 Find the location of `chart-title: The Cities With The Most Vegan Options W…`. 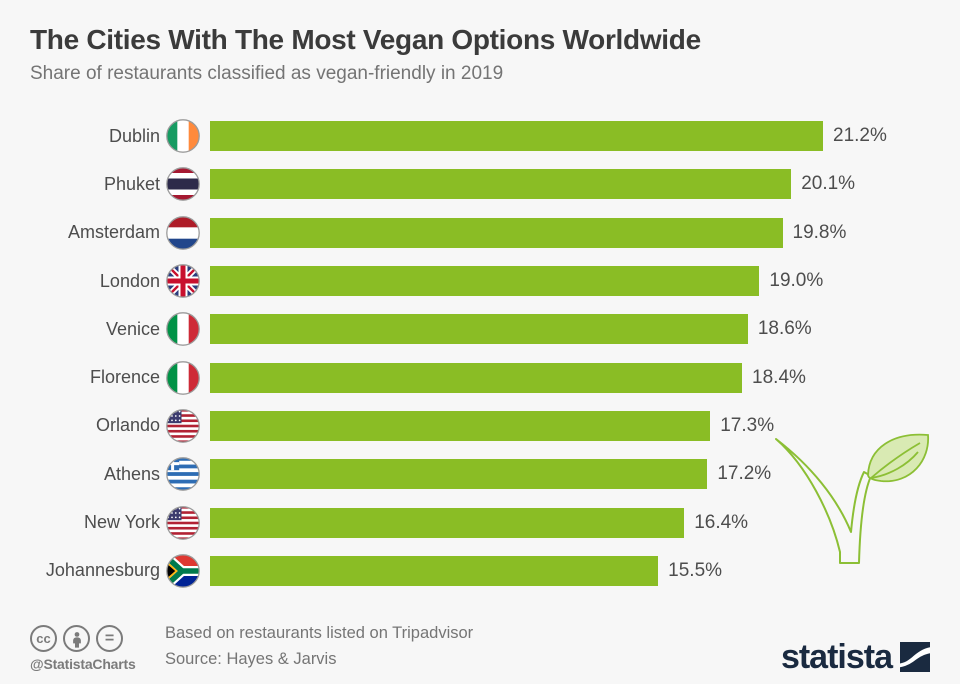

chart-title: The Cities With The Most Vegan Options W… is located at coordinates (365, 39).